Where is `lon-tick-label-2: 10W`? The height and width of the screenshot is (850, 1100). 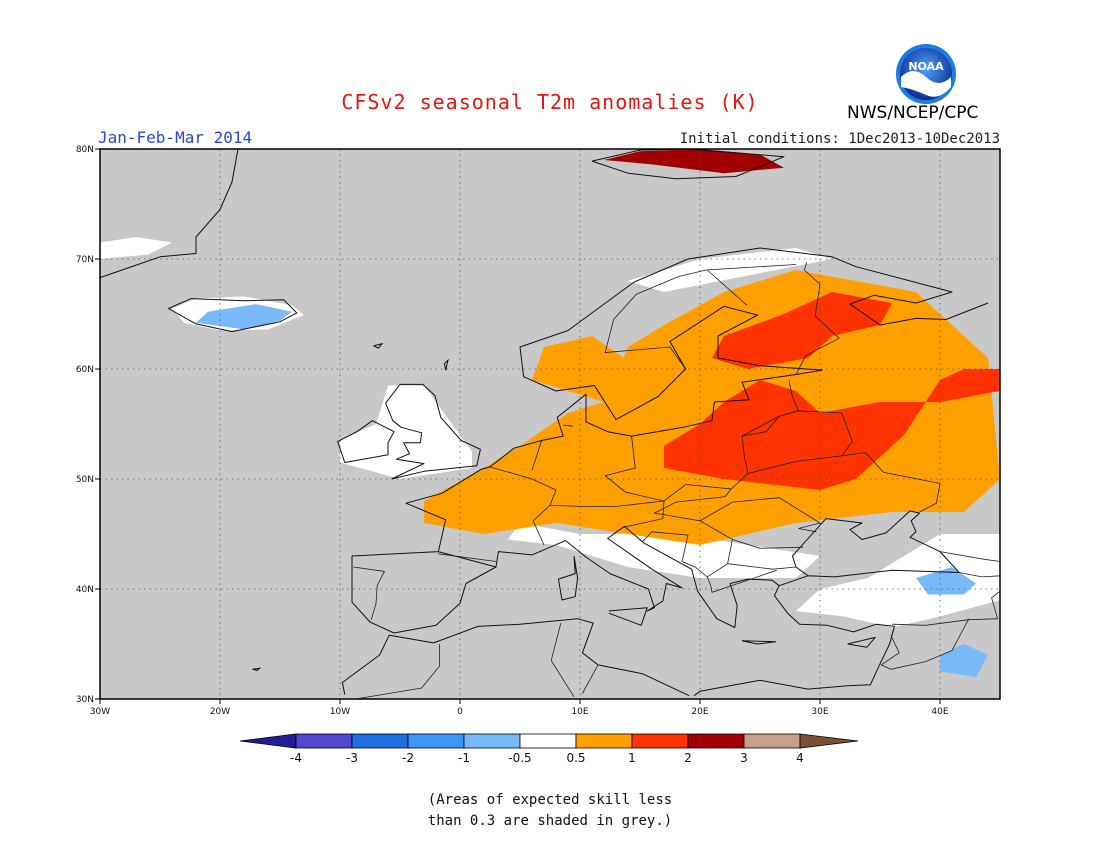
lon-tick-label-2: 10W is located at coordinates (340, 712).